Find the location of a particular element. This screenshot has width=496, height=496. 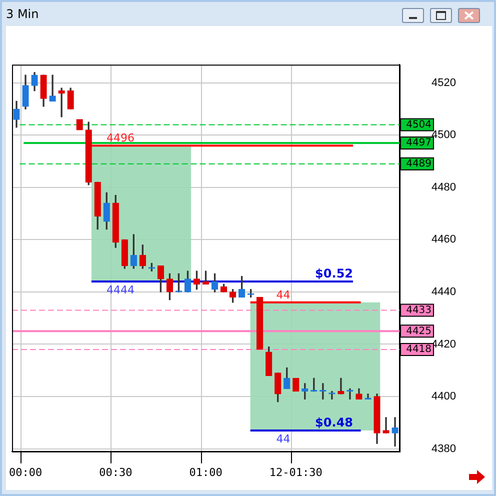

annotation: 4444 is located at coordinates (120, 290).